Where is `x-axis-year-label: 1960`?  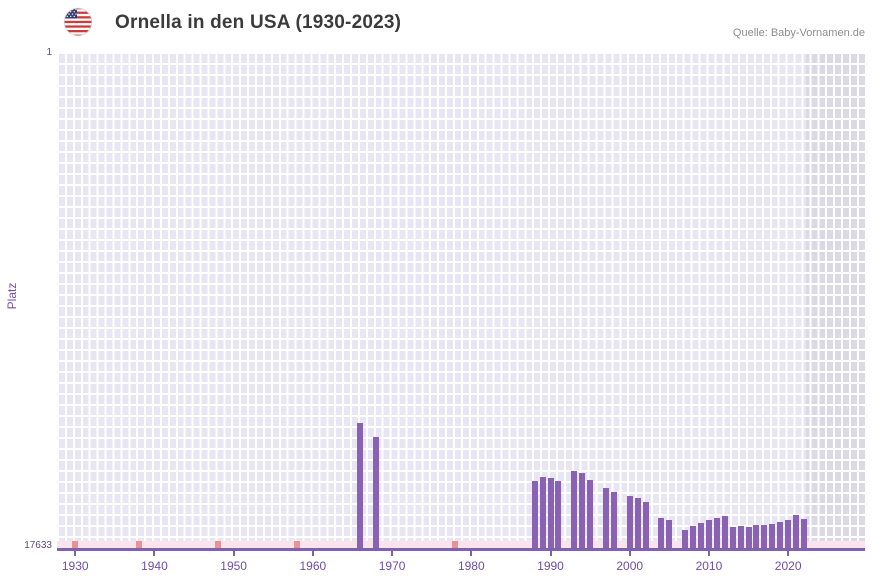 x-axis-year-label: 1960 is located at coordinates (313, 566).